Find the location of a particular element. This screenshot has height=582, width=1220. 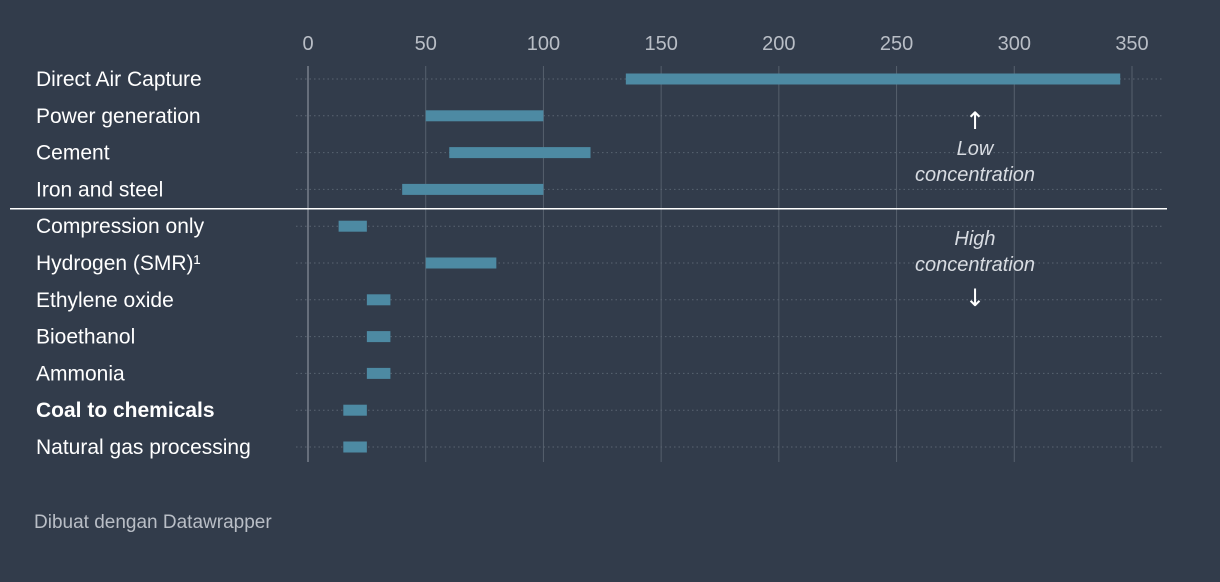

category-label: Direct Air Capture is located at coordinates (119, 79).